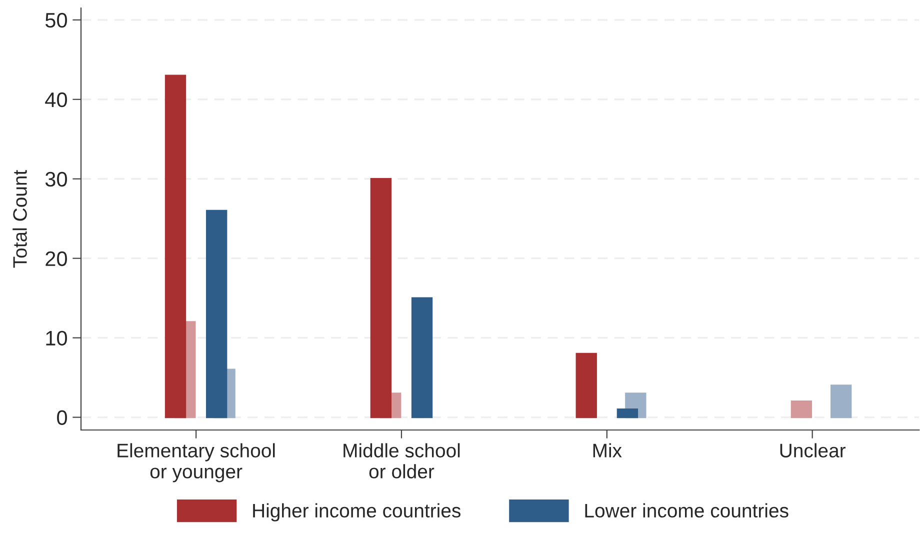  Describe the element at coordinates (813, 450) in the screenshot. I see `x-tick-label: Unclear` at that location.